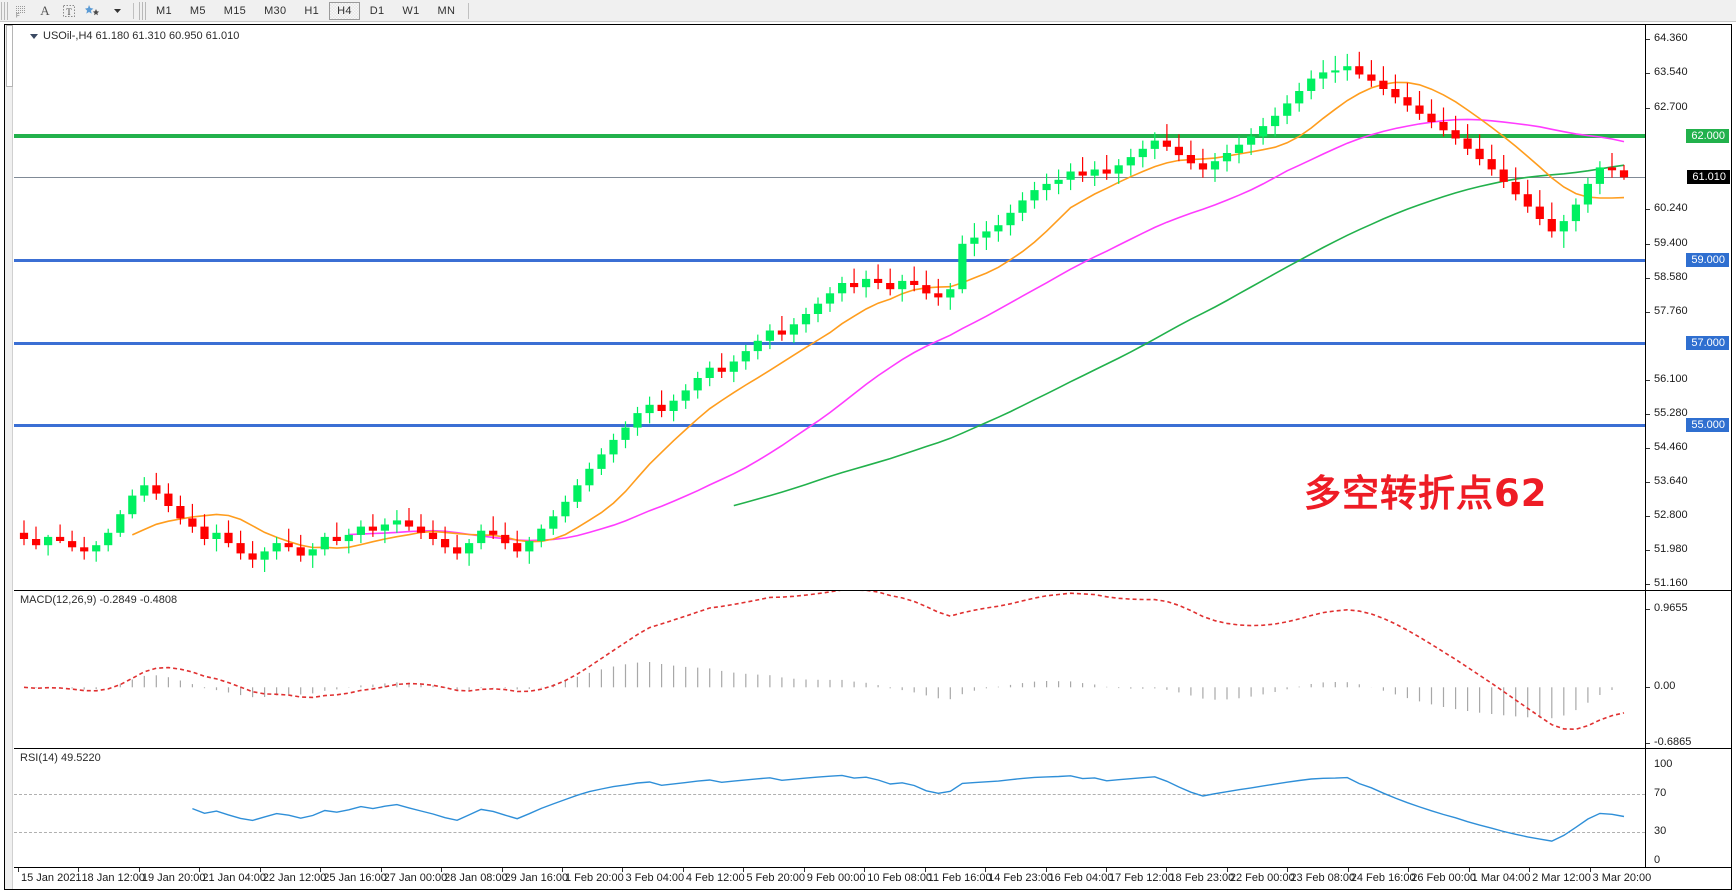 This screenshot has height=893, width=1736. Describe the element at coordinates (60, 758) in the screenshot. I see `rsi-label: RSI(14) 49.5220` at that location.